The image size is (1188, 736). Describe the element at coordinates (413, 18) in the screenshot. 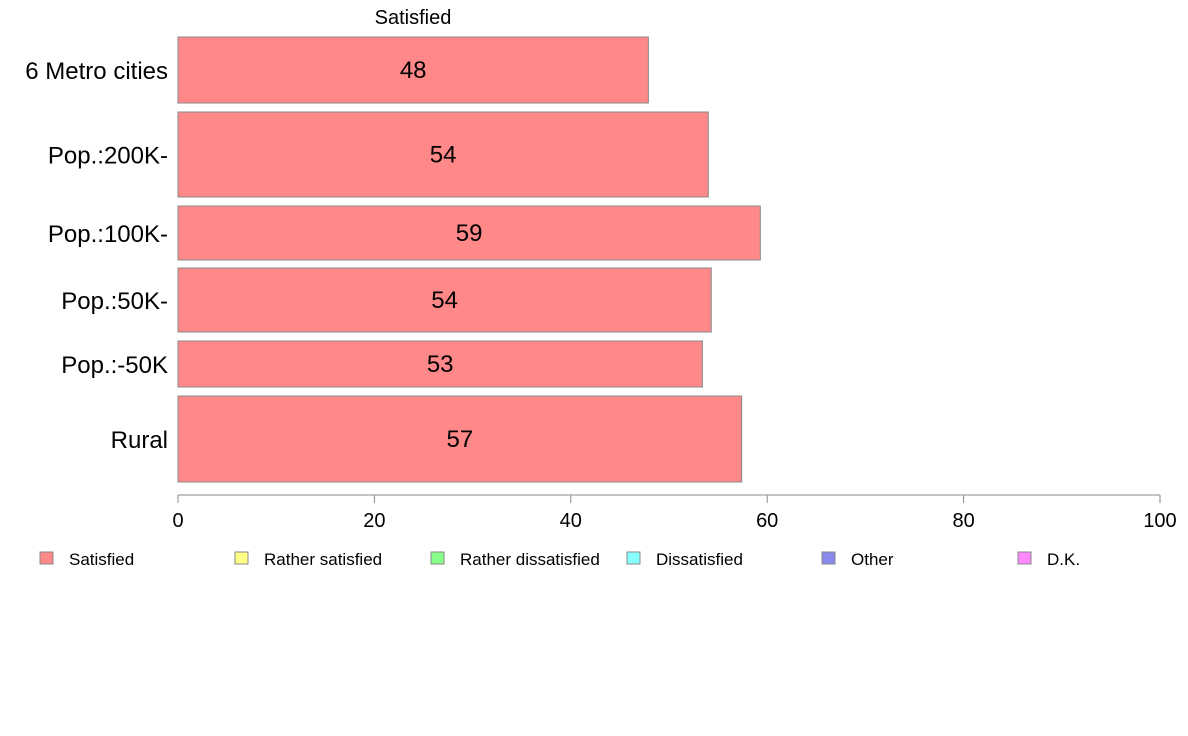

I see `chart-title: Satisfied` at that location.